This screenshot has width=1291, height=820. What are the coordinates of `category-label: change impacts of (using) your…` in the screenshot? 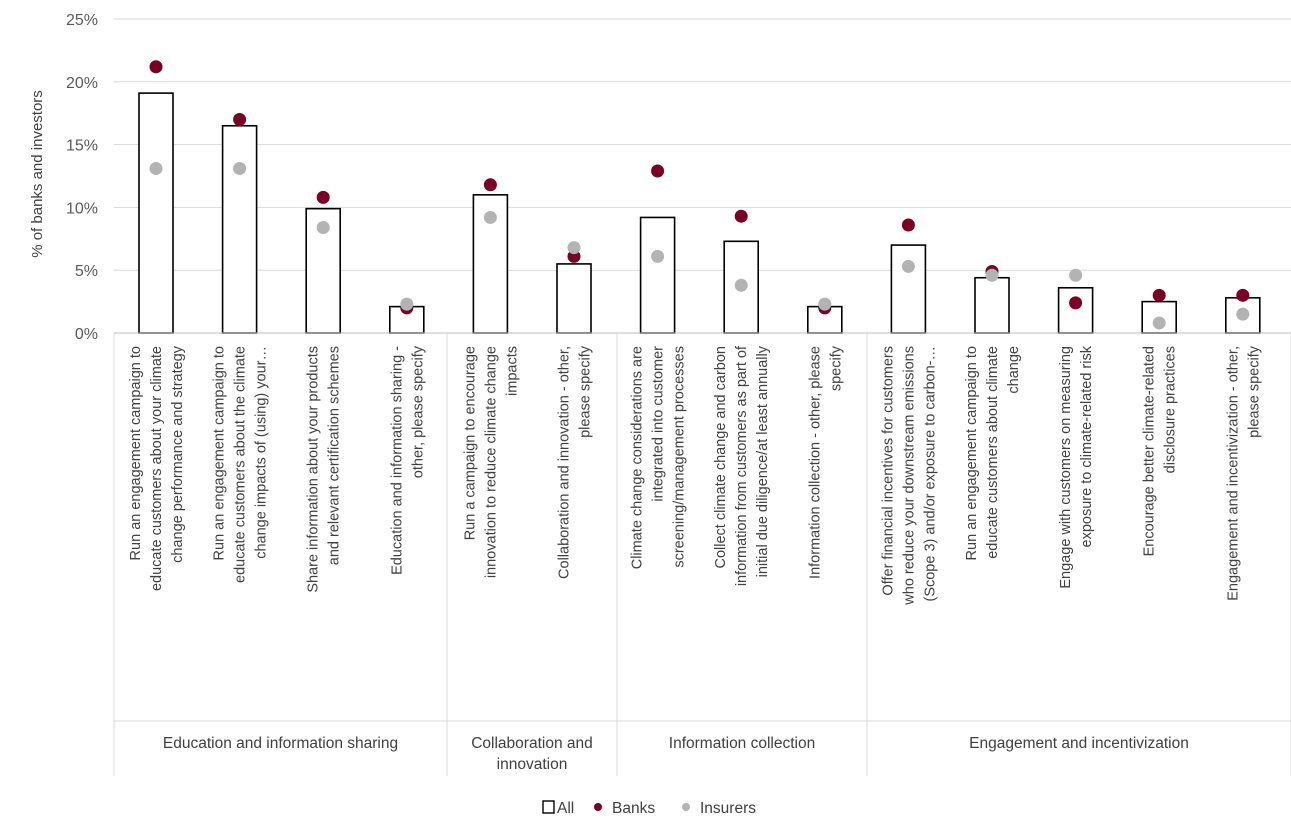 It's located at (262, 452).